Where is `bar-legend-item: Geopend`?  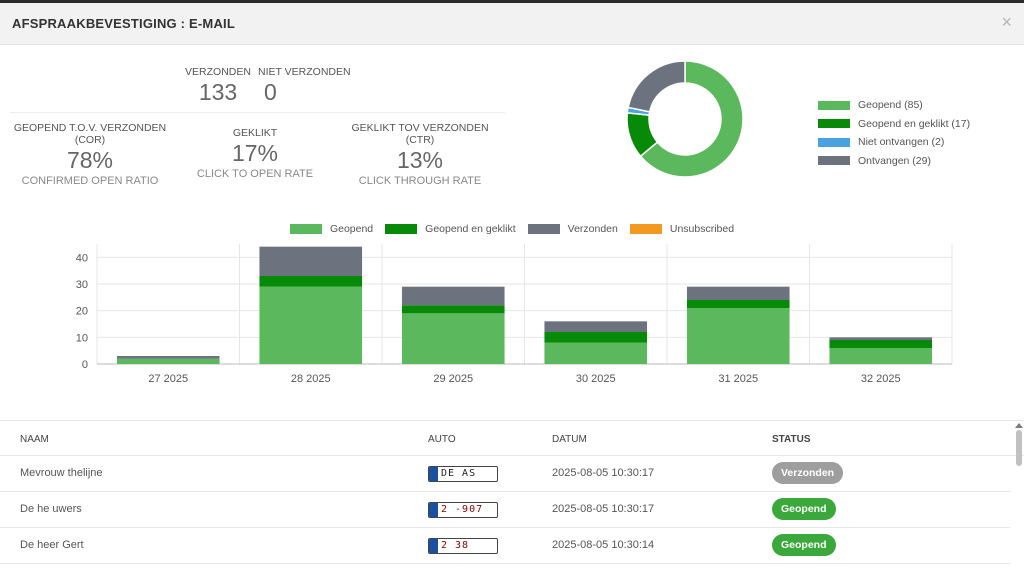 bar-legend-item: Geopend is located at coordinates (331, 229).